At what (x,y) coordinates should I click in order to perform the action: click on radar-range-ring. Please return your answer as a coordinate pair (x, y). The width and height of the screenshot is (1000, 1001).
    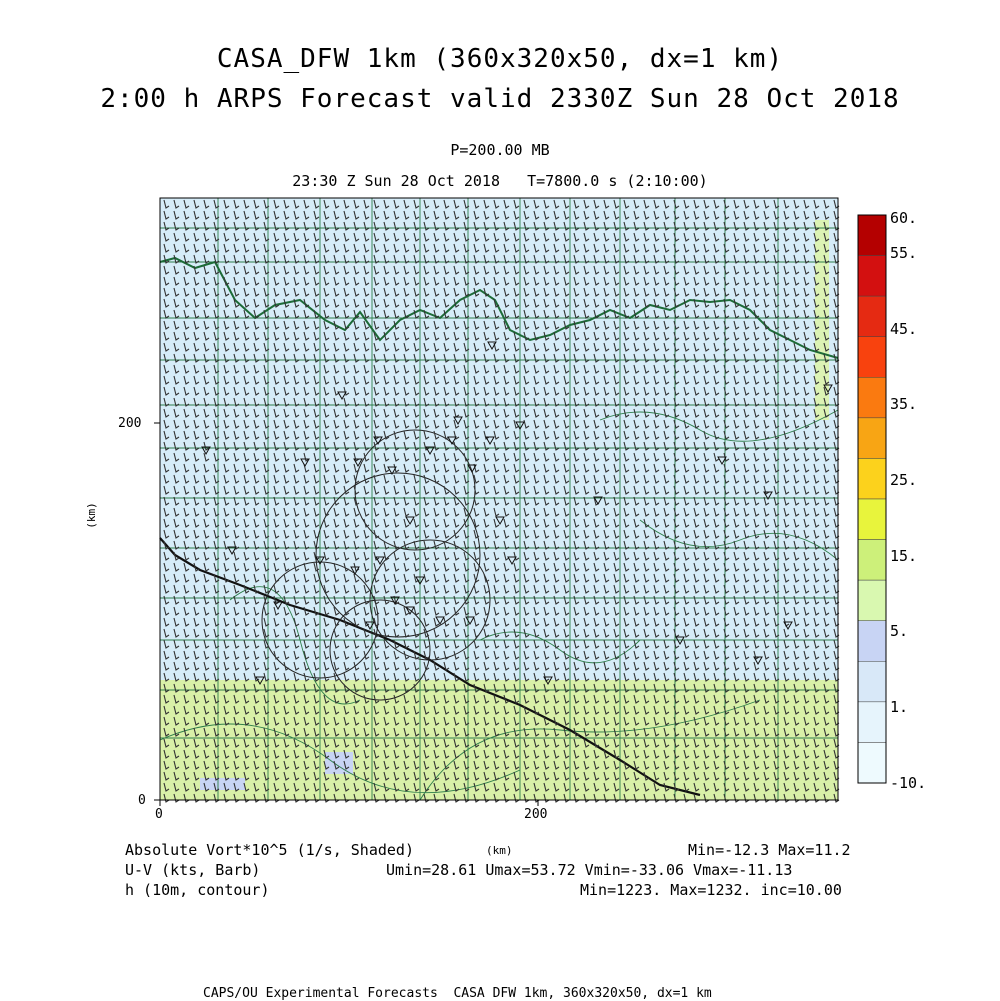
    Looking at the image, I should click on (380, 650).